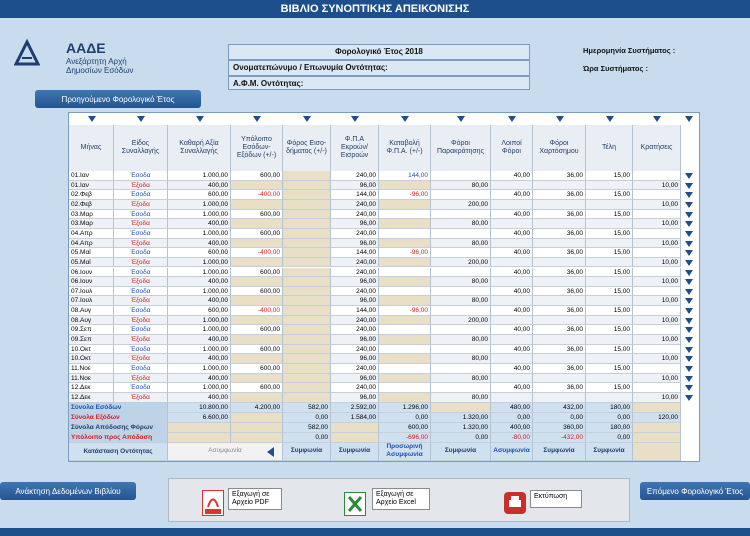  What do you see at coordinates (609, 148) in the screenshot?
I see `column-header: Τέλη` at bounding box center [609, 148].